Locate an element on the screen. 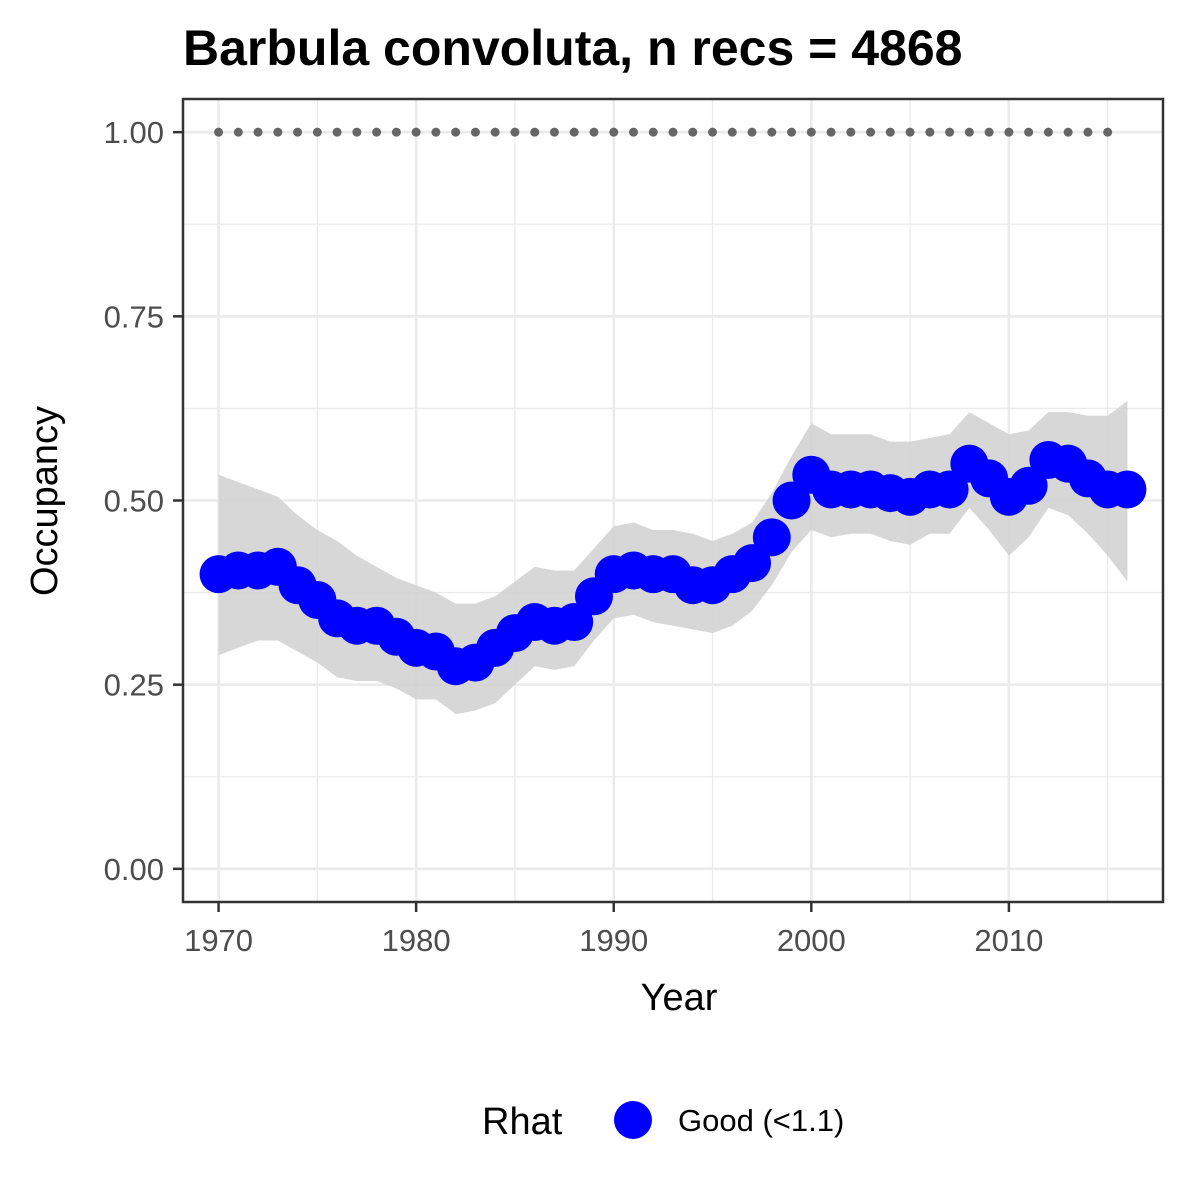 The width and height of the screenshot is (1200, 1200). x-tick-label: 2000 is located at coordinates (811, 940).